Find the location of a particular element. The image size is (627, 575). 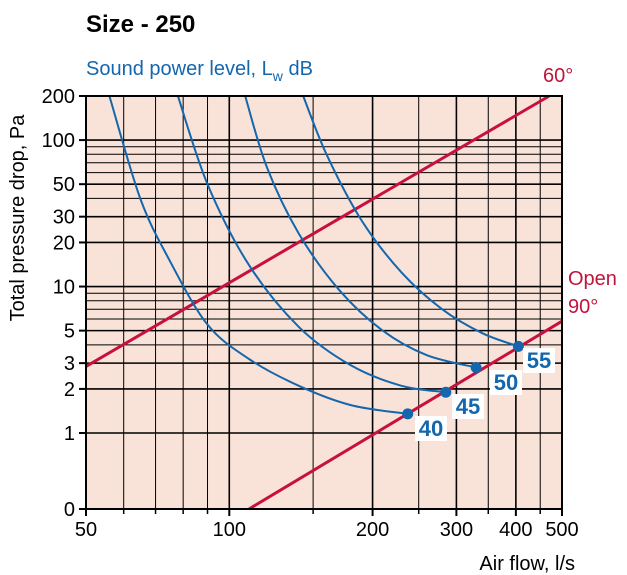

damper-label: 60° is located at coordinates (558, 76).